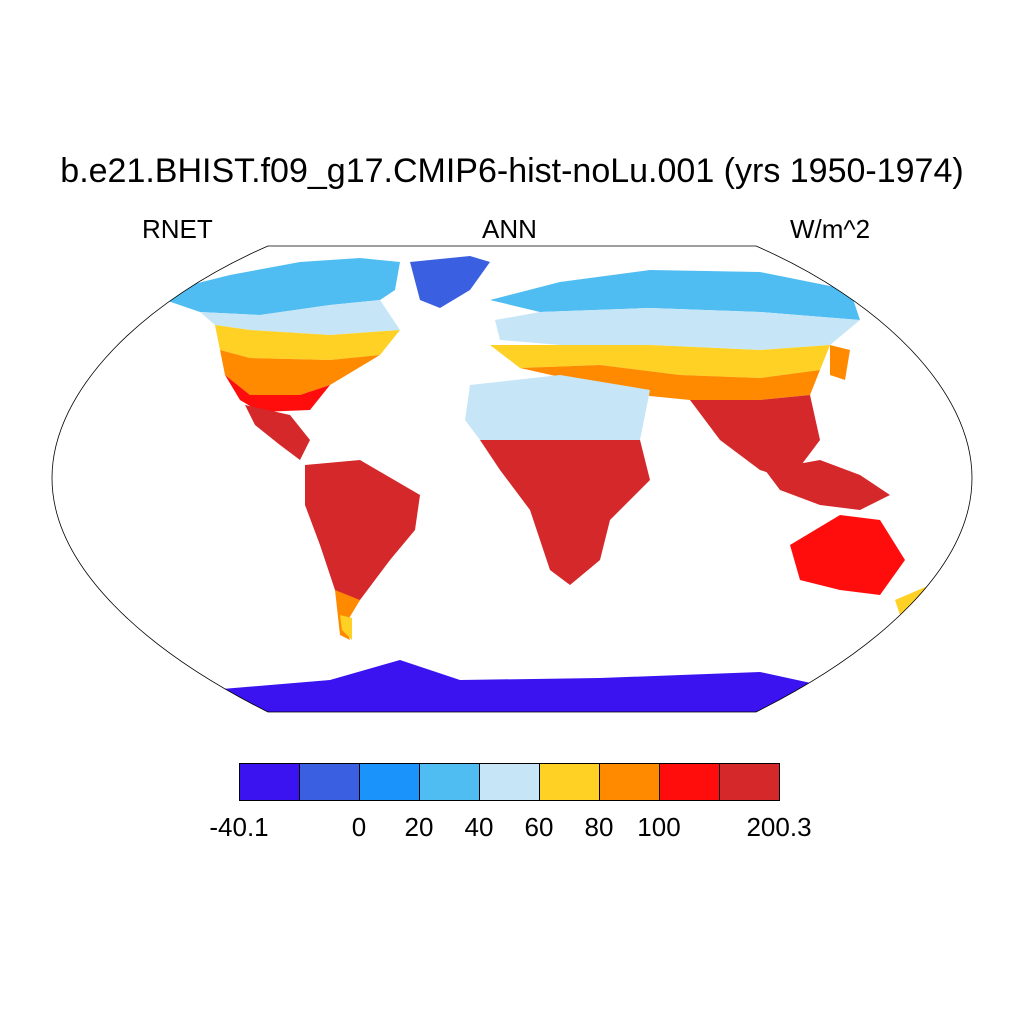 Image resolution: width=1024 pixels, height=1024 pixels. What do you see at coordinates (300, 372) in the screenshot?
I see `na-south` at bounding box center [300, 372].